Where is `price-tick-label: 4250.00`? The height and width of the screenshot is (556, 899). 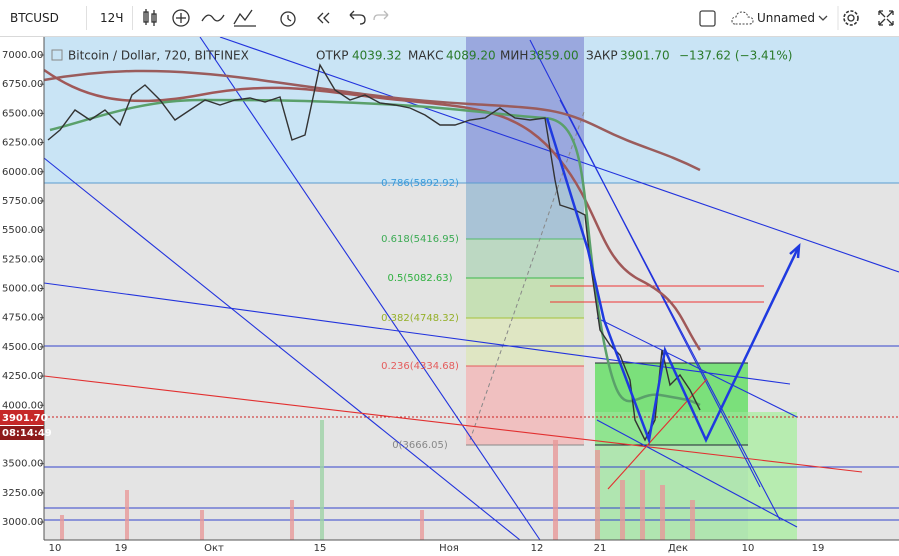 price-tick-label: 4250.00 is located at coordinates (22, 376).